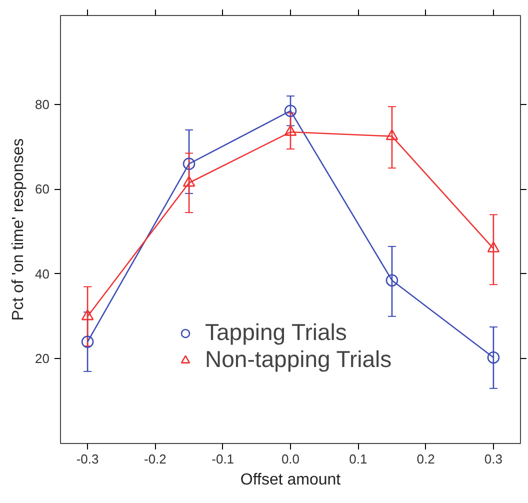  What do you see at coordinates (493, 459) in the screenshot?
I see `x-tick-label: 0.3` at bounding box center [493, 459].